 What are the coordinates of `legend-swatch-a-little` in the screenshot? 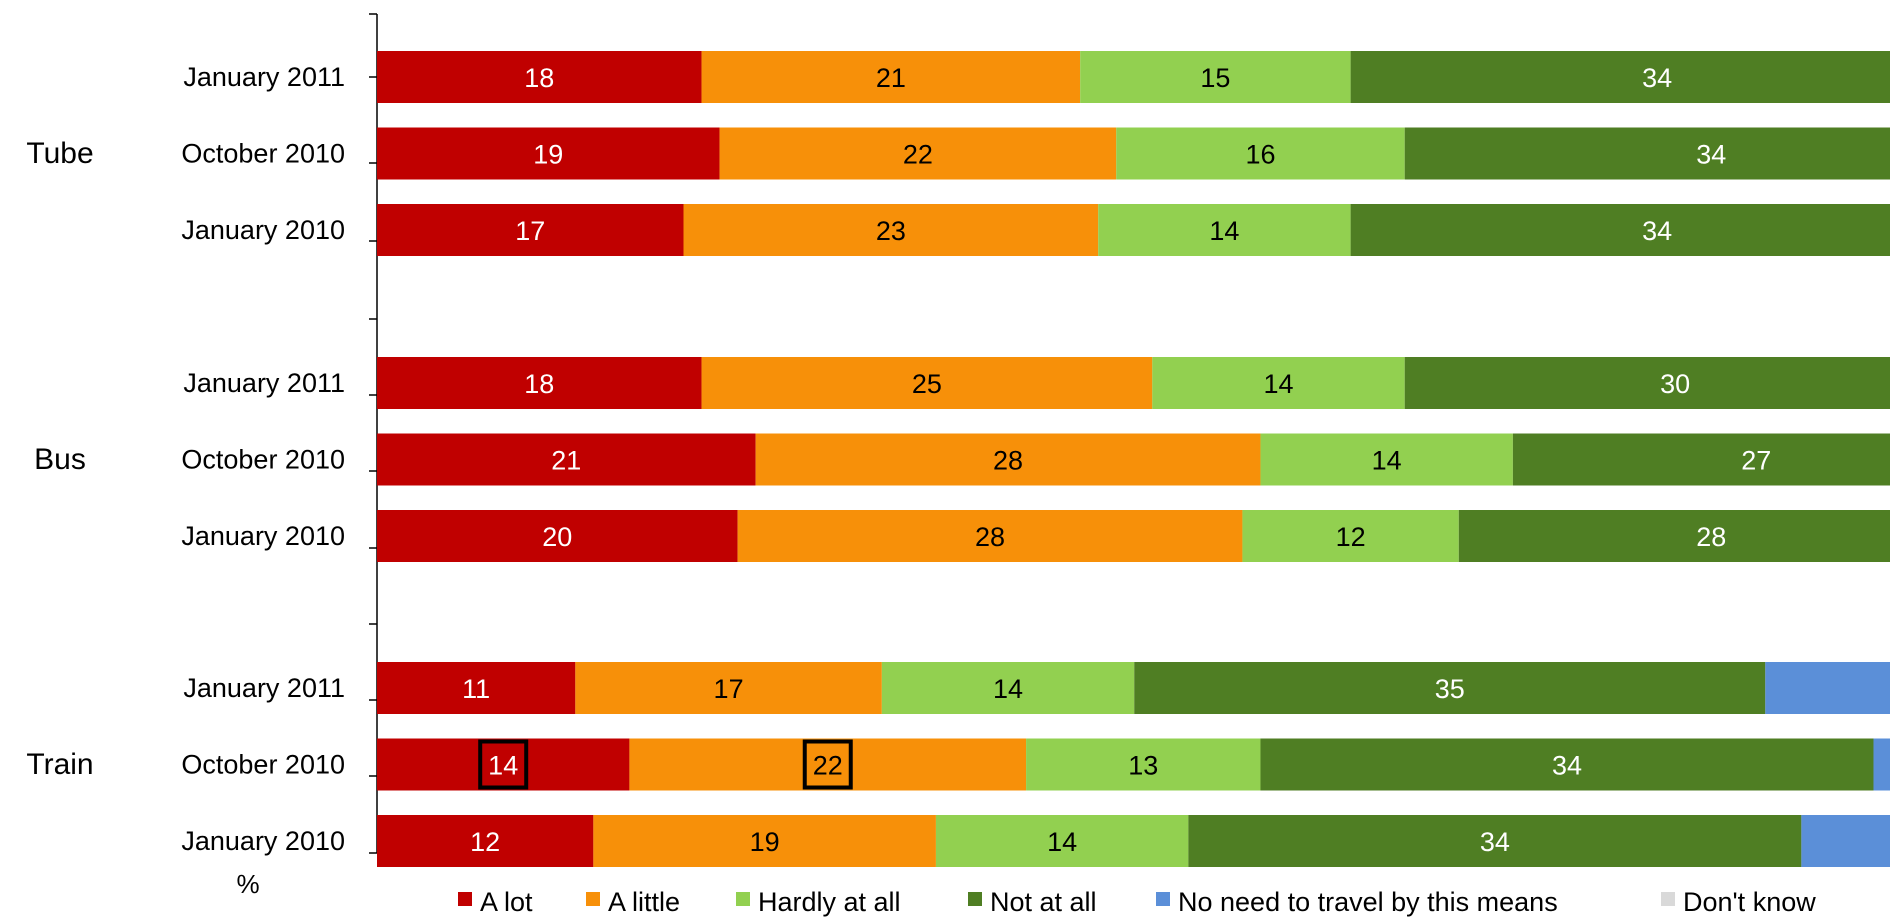 It's located at (593, 899).